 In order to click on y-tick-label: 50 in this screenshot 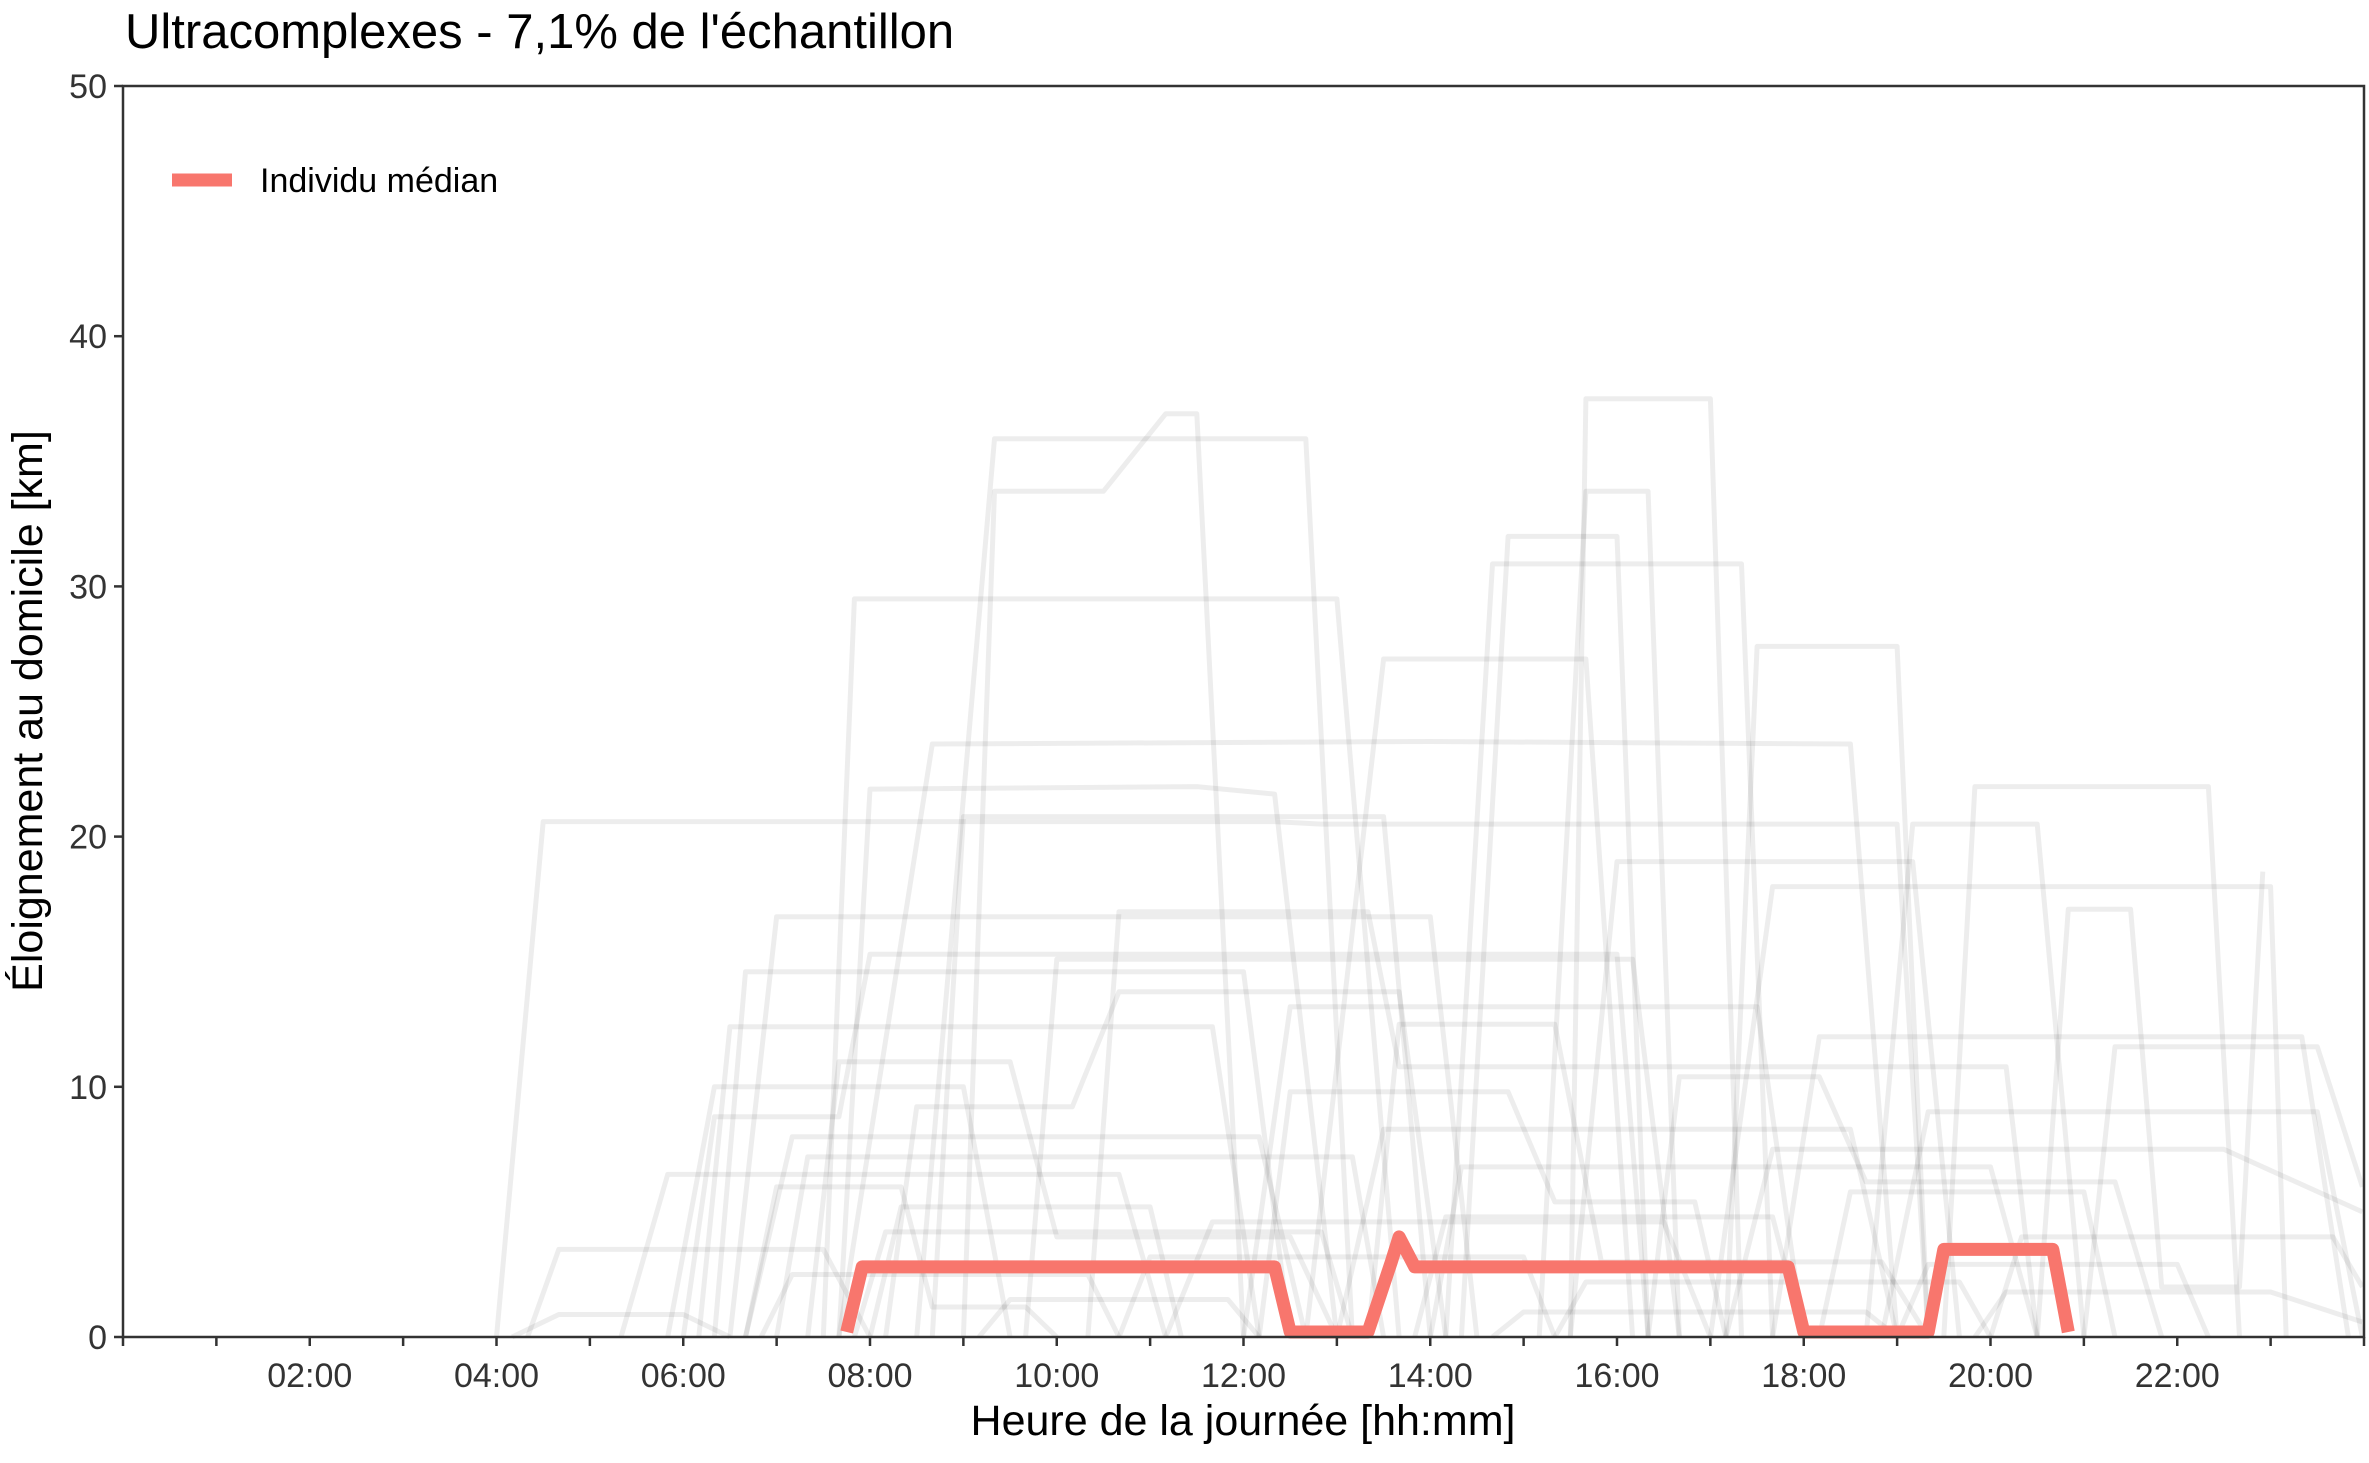, I will do `click(88, 87)`.